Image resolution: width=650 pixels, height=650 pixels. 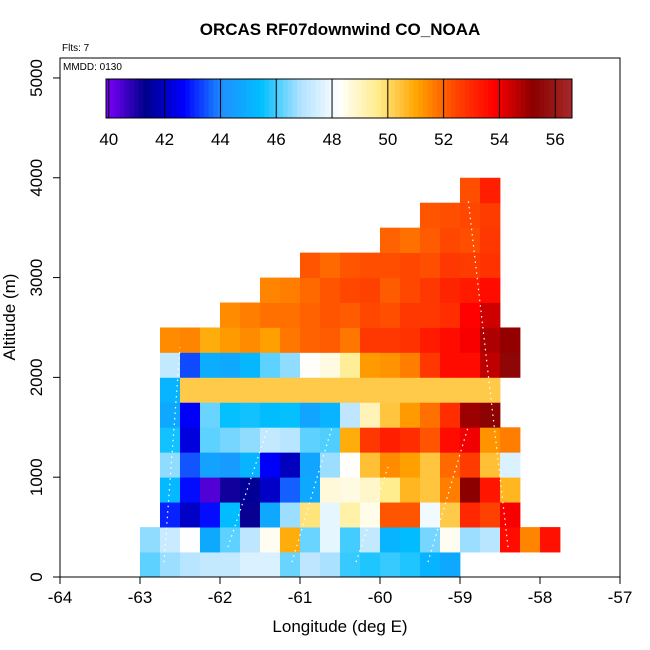 I want to click on colorbar-label: 46, so click(x=276, y=139).